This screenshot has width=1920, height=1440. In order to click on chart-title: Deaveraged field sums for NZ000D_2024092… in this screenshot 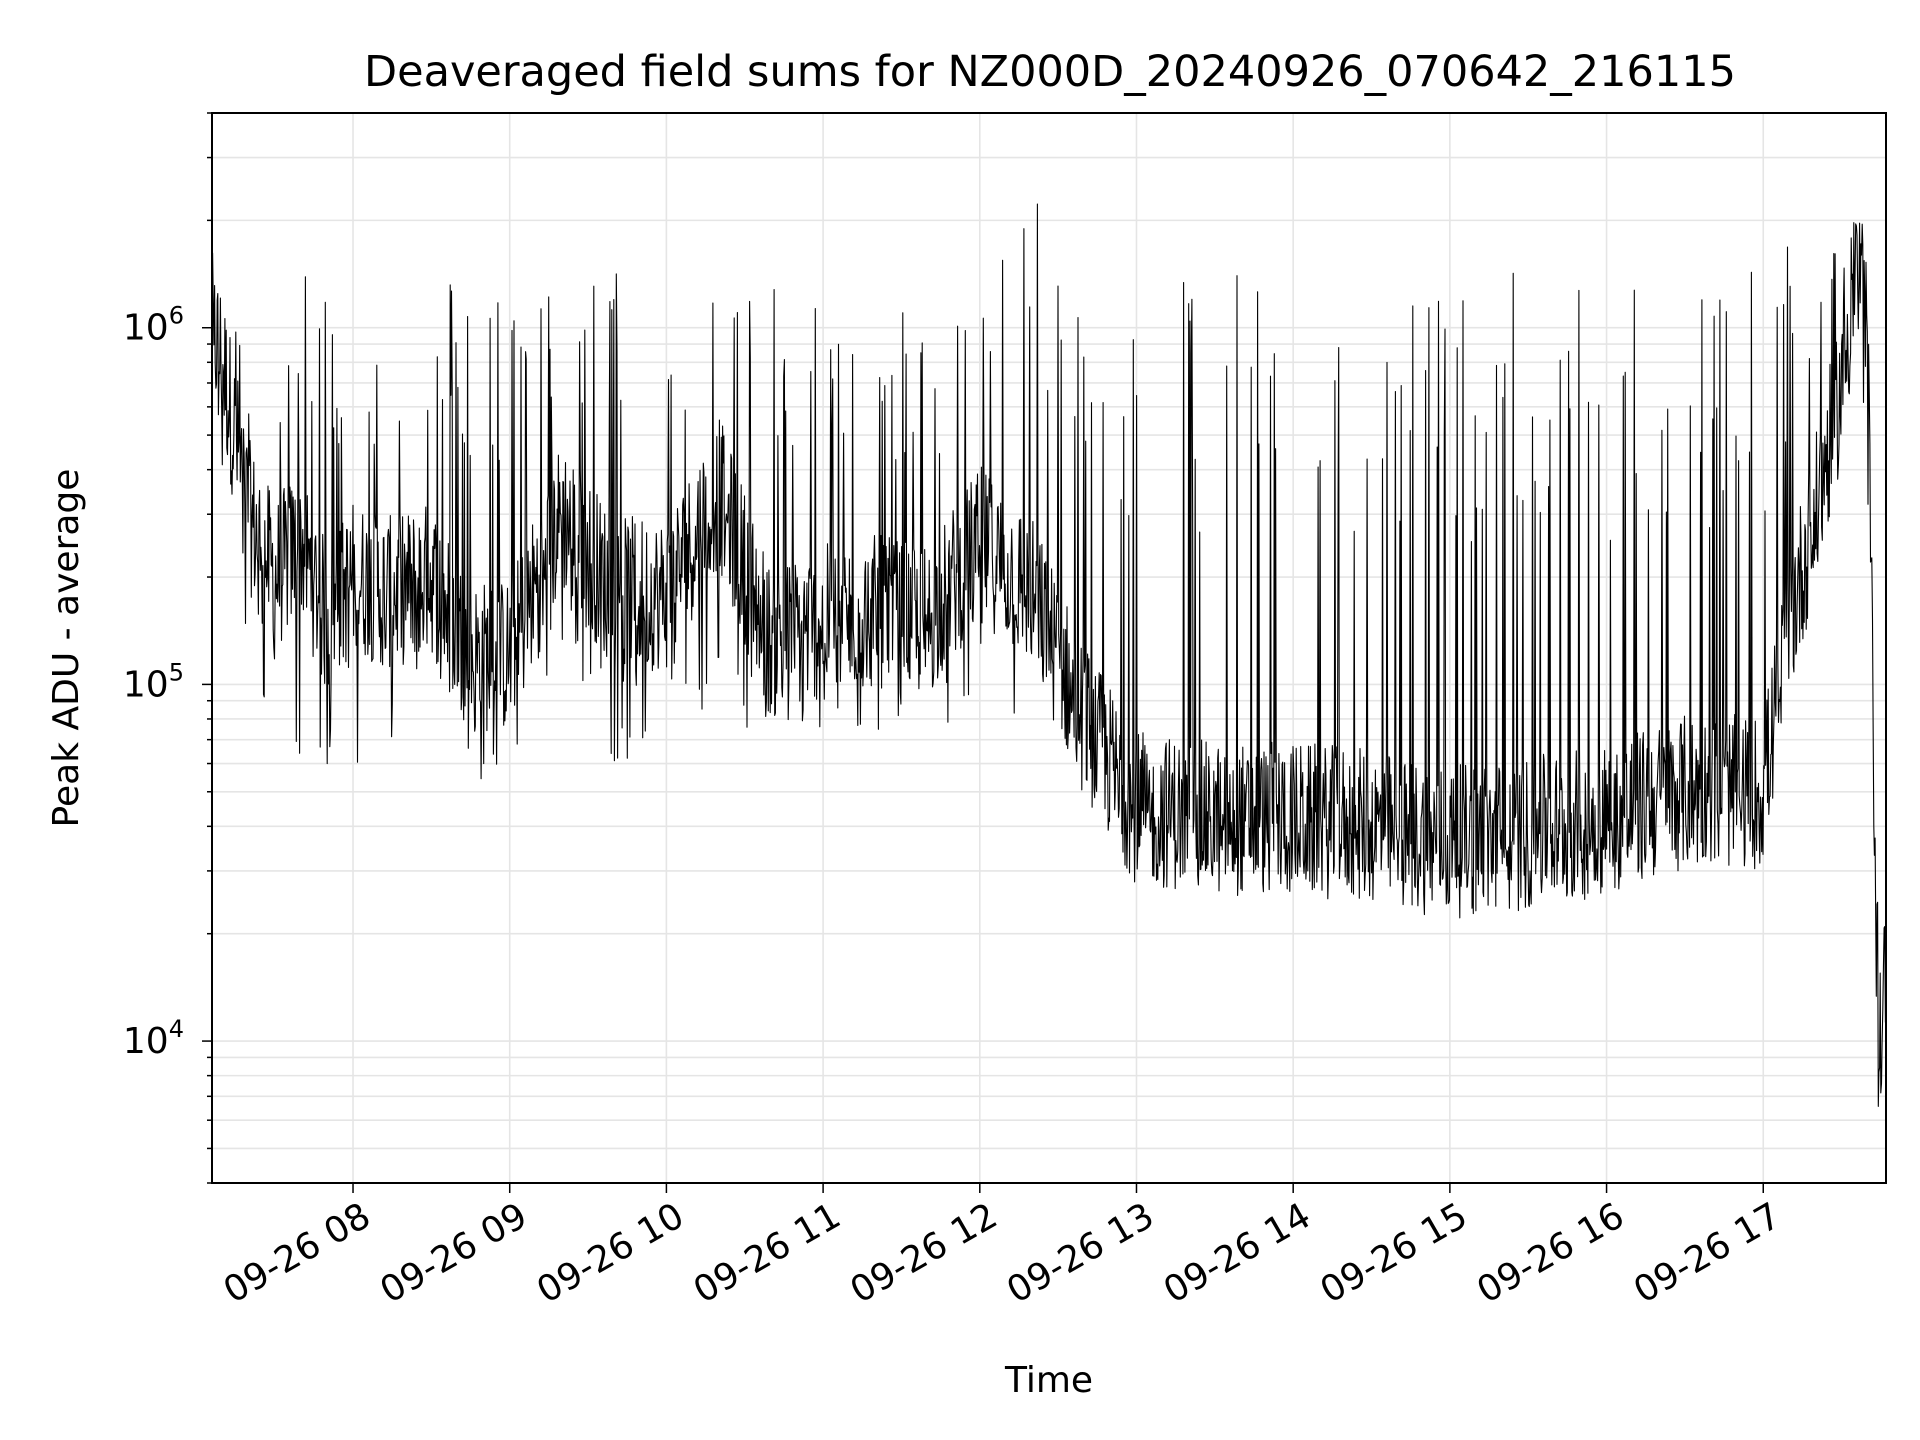, I will do `click(1050, 72)`.